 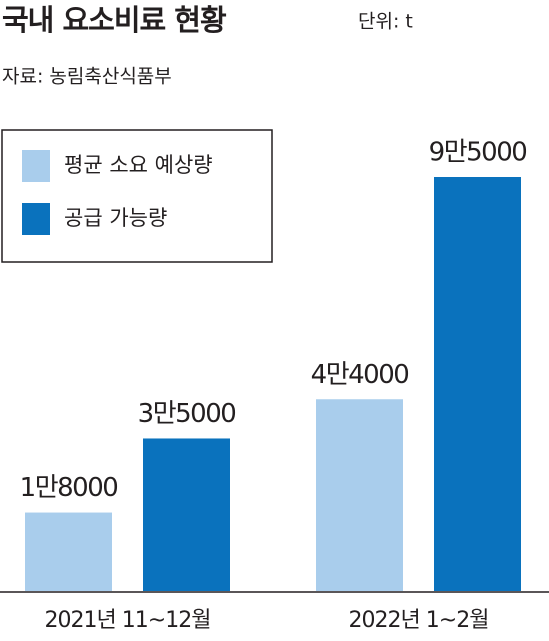 What do you see at coordinates (478, 153) in the screenshot?
I see `value-label: 9만5000` at bounding box center [478, 153].